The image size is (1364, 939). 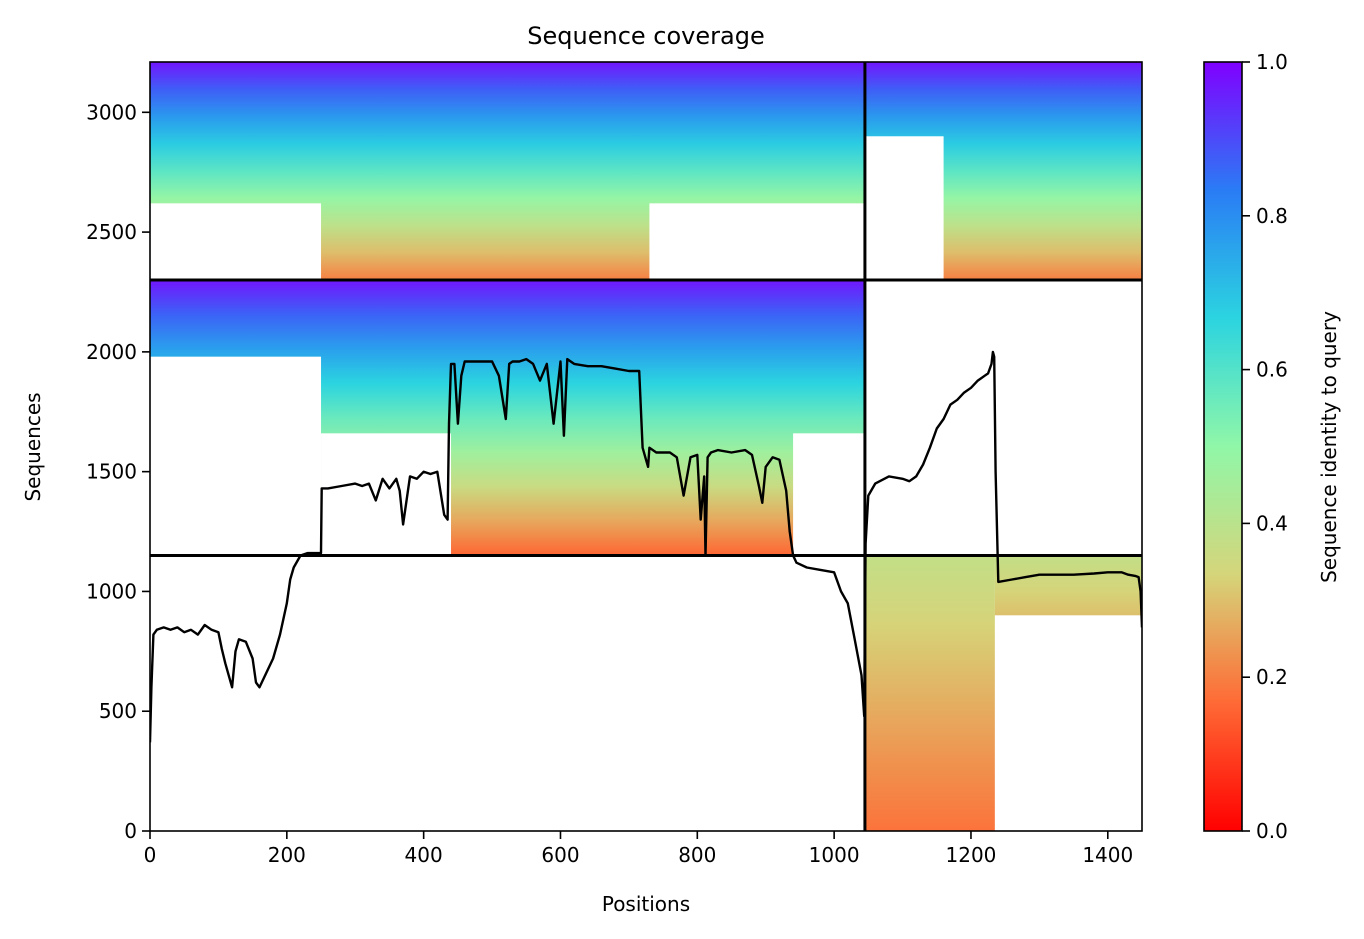 What do you see at coordinates (111, 352) in the screenshot?
I see `y-tick-label: 2000` at bounding box center [111, 352].